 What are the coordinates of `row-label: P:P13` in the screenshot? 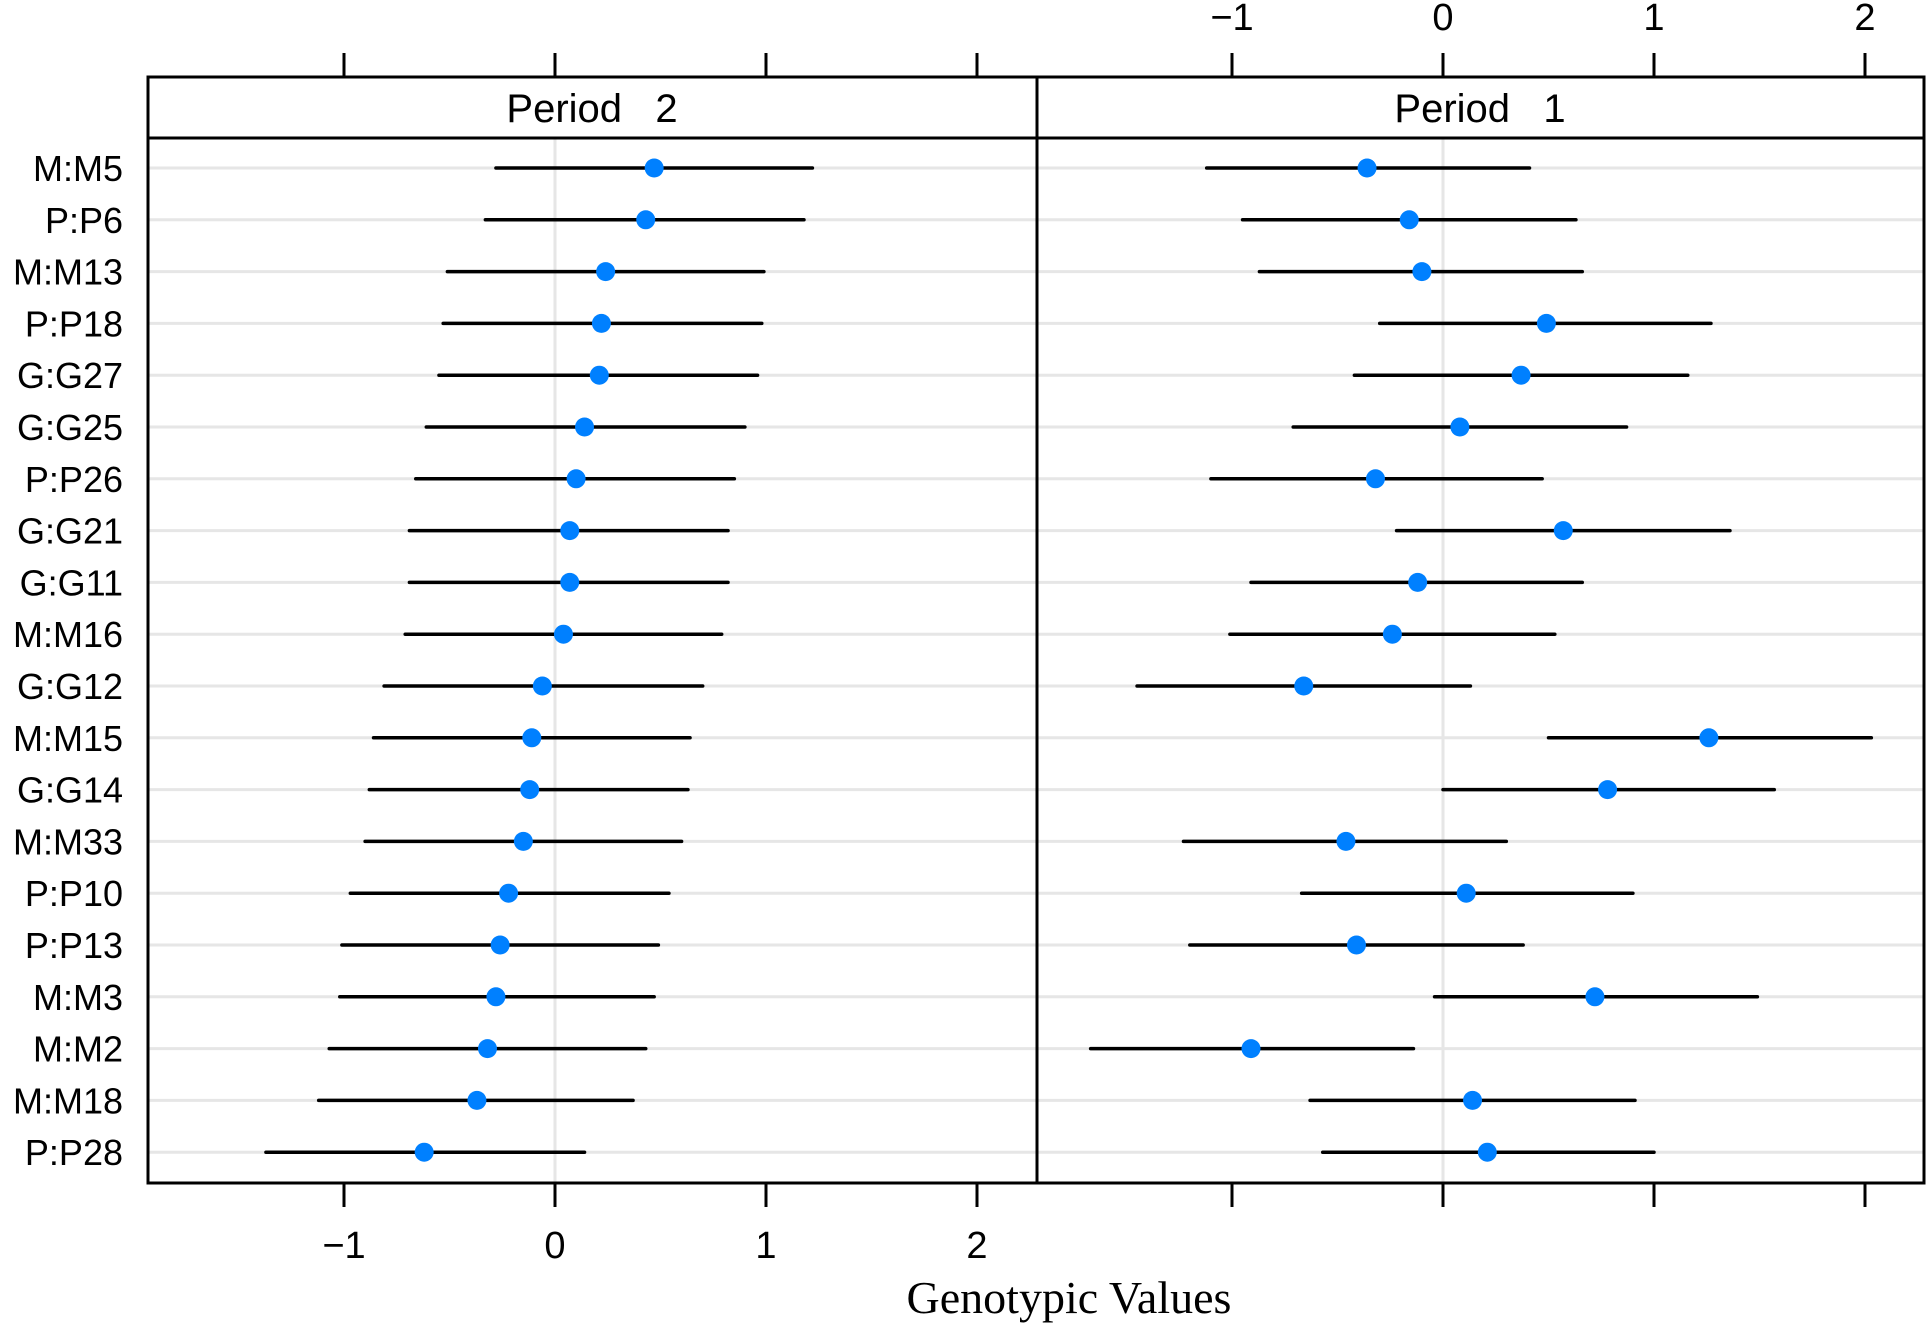 It's located at (74, 945).